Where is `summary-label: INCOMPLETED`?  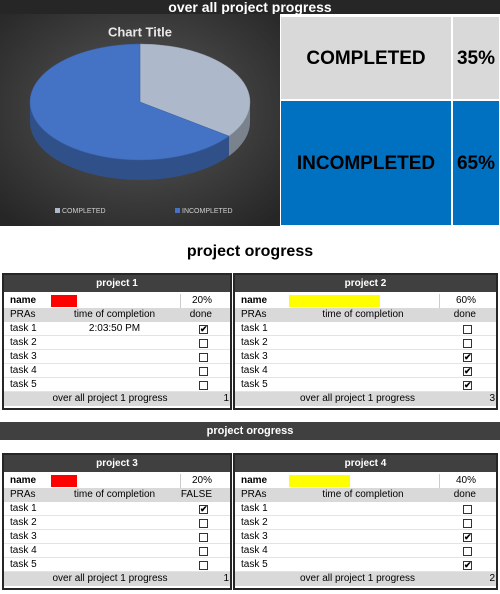
summary-label: INCOMPLETED is located at coordinates (366, 163).